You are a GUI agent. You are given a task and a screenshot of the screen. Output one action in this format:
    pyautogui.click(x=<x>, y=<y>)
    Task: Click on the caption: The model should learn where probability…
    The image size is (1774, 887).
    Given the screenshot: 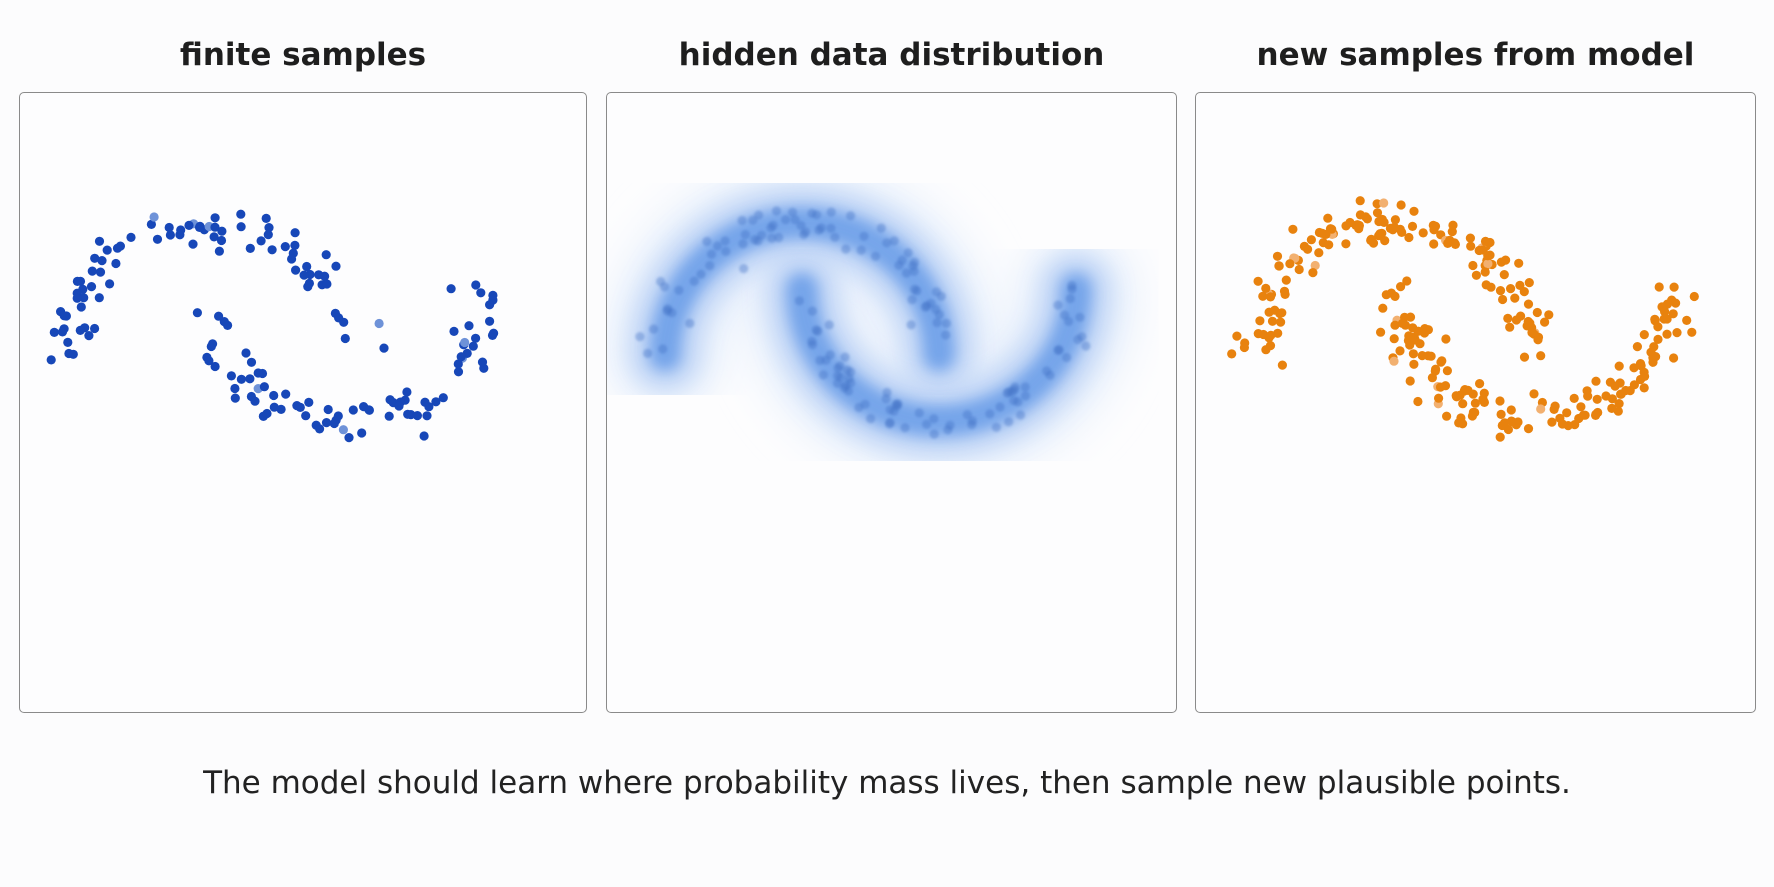 What is the action you would take?
    pyautogui.click(x=887, y=783)
    